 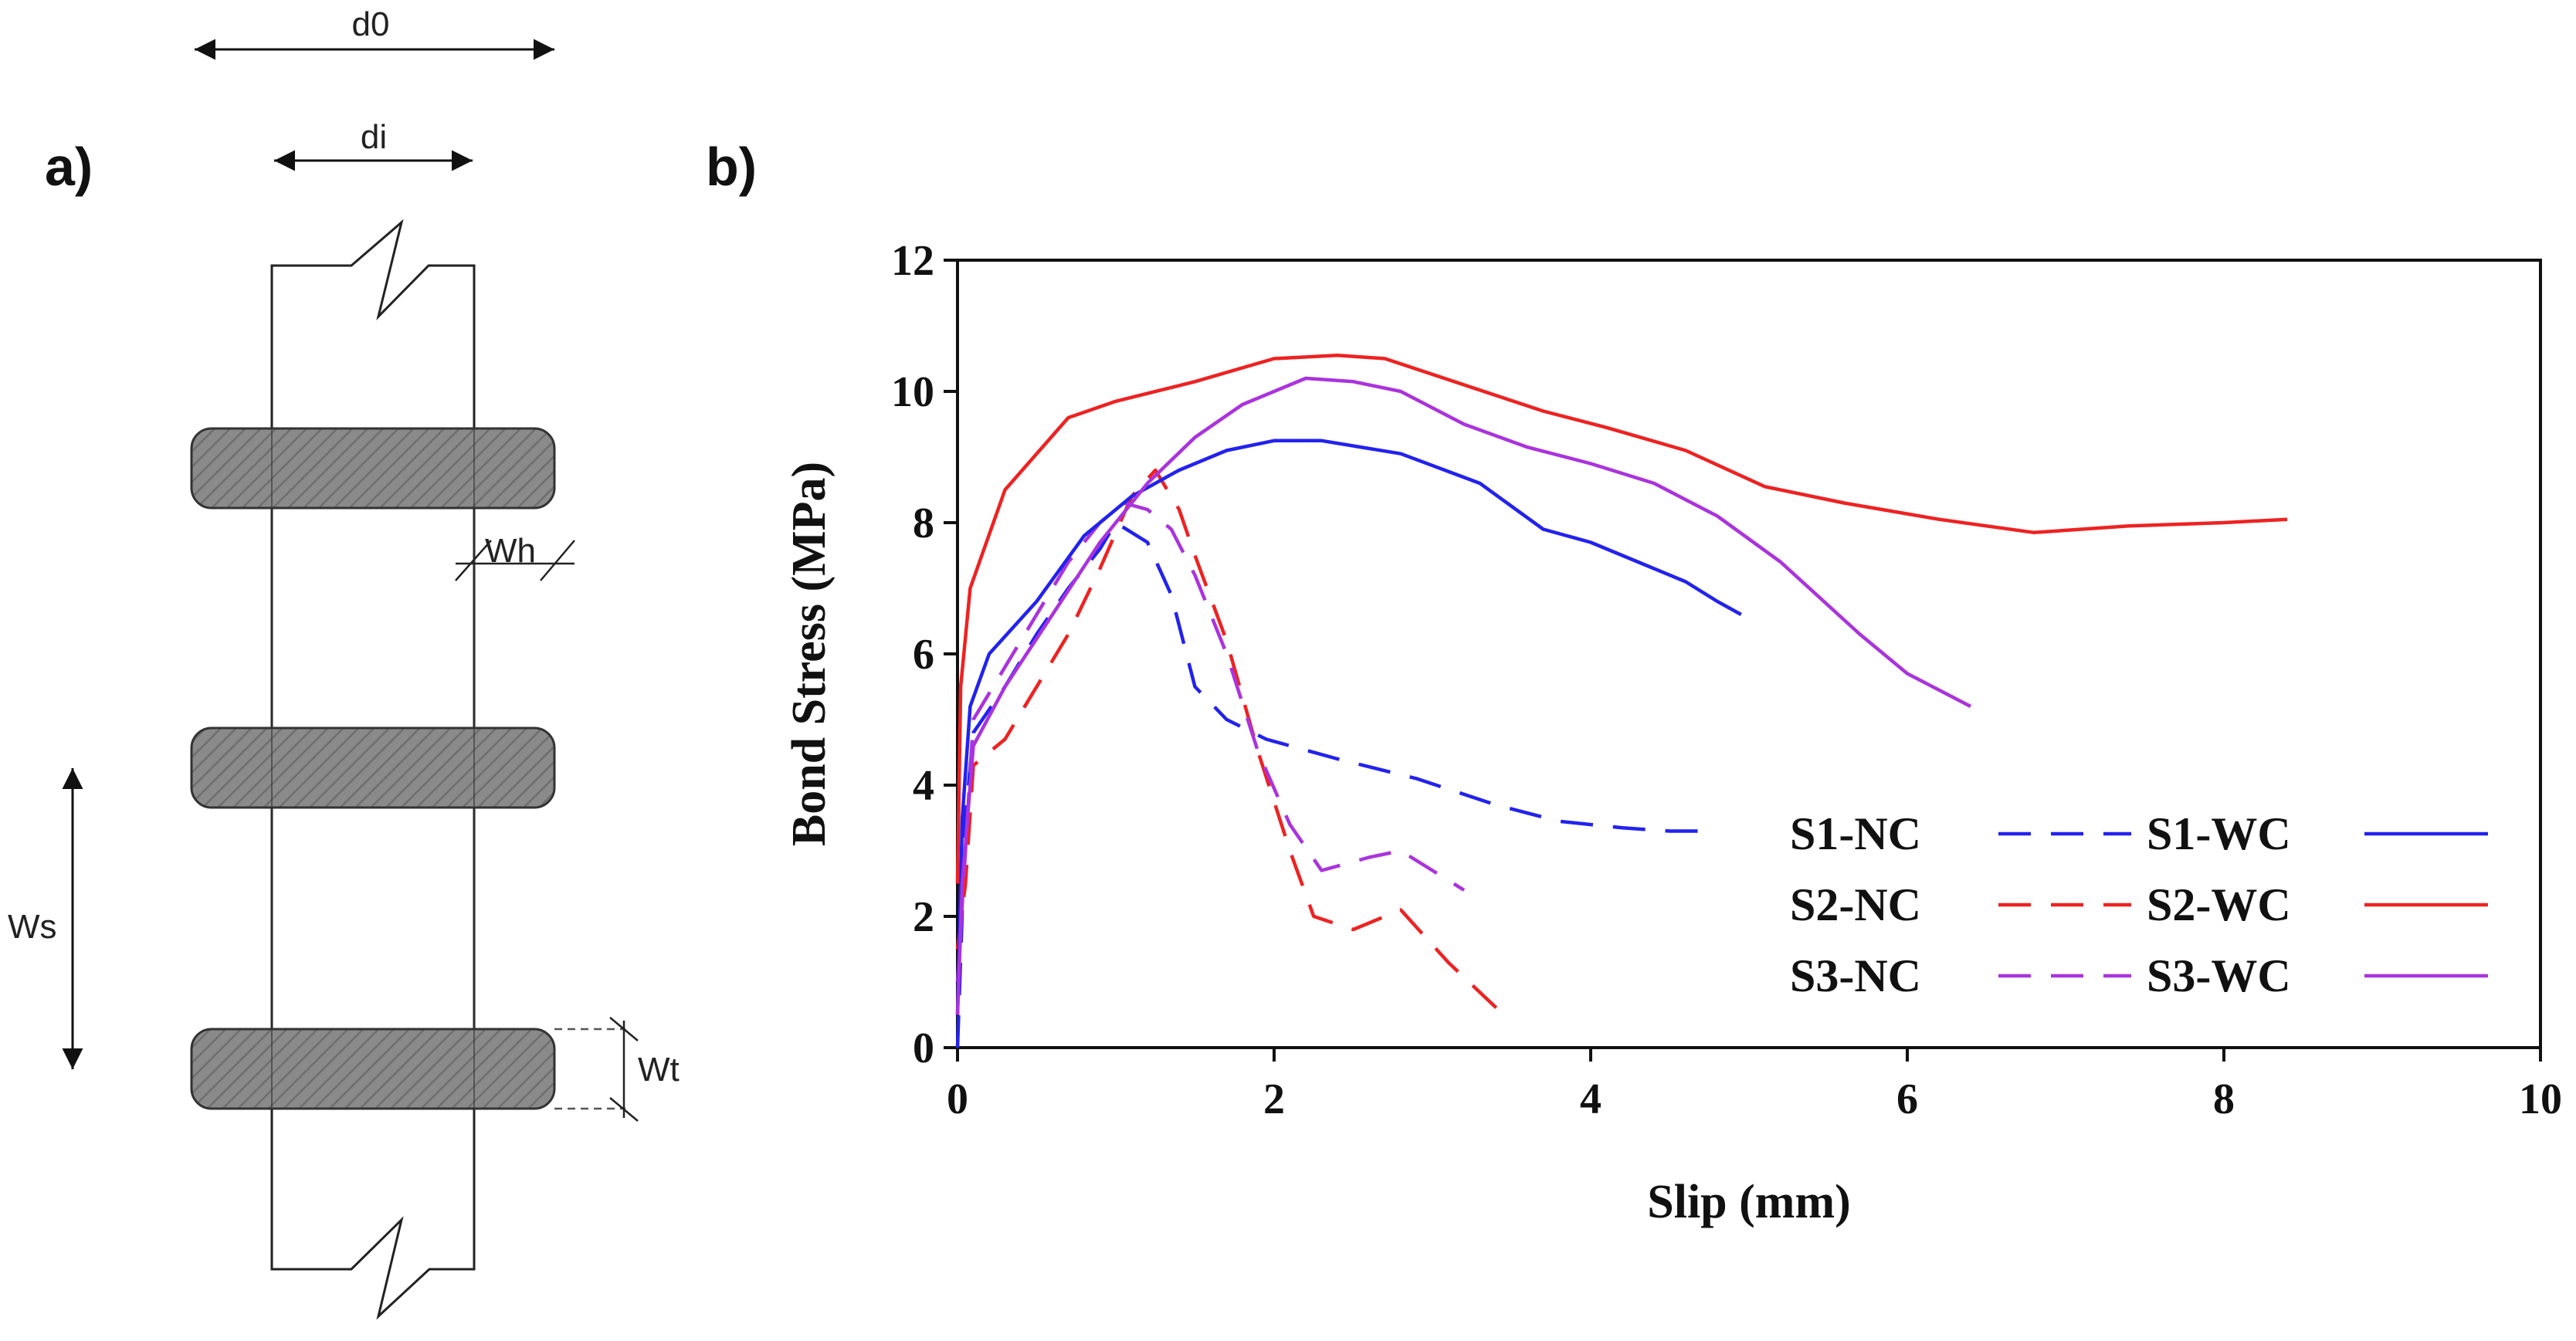 I want to click on legend-label-s2-wc: S2-WC, so click(x=2219, y=904).